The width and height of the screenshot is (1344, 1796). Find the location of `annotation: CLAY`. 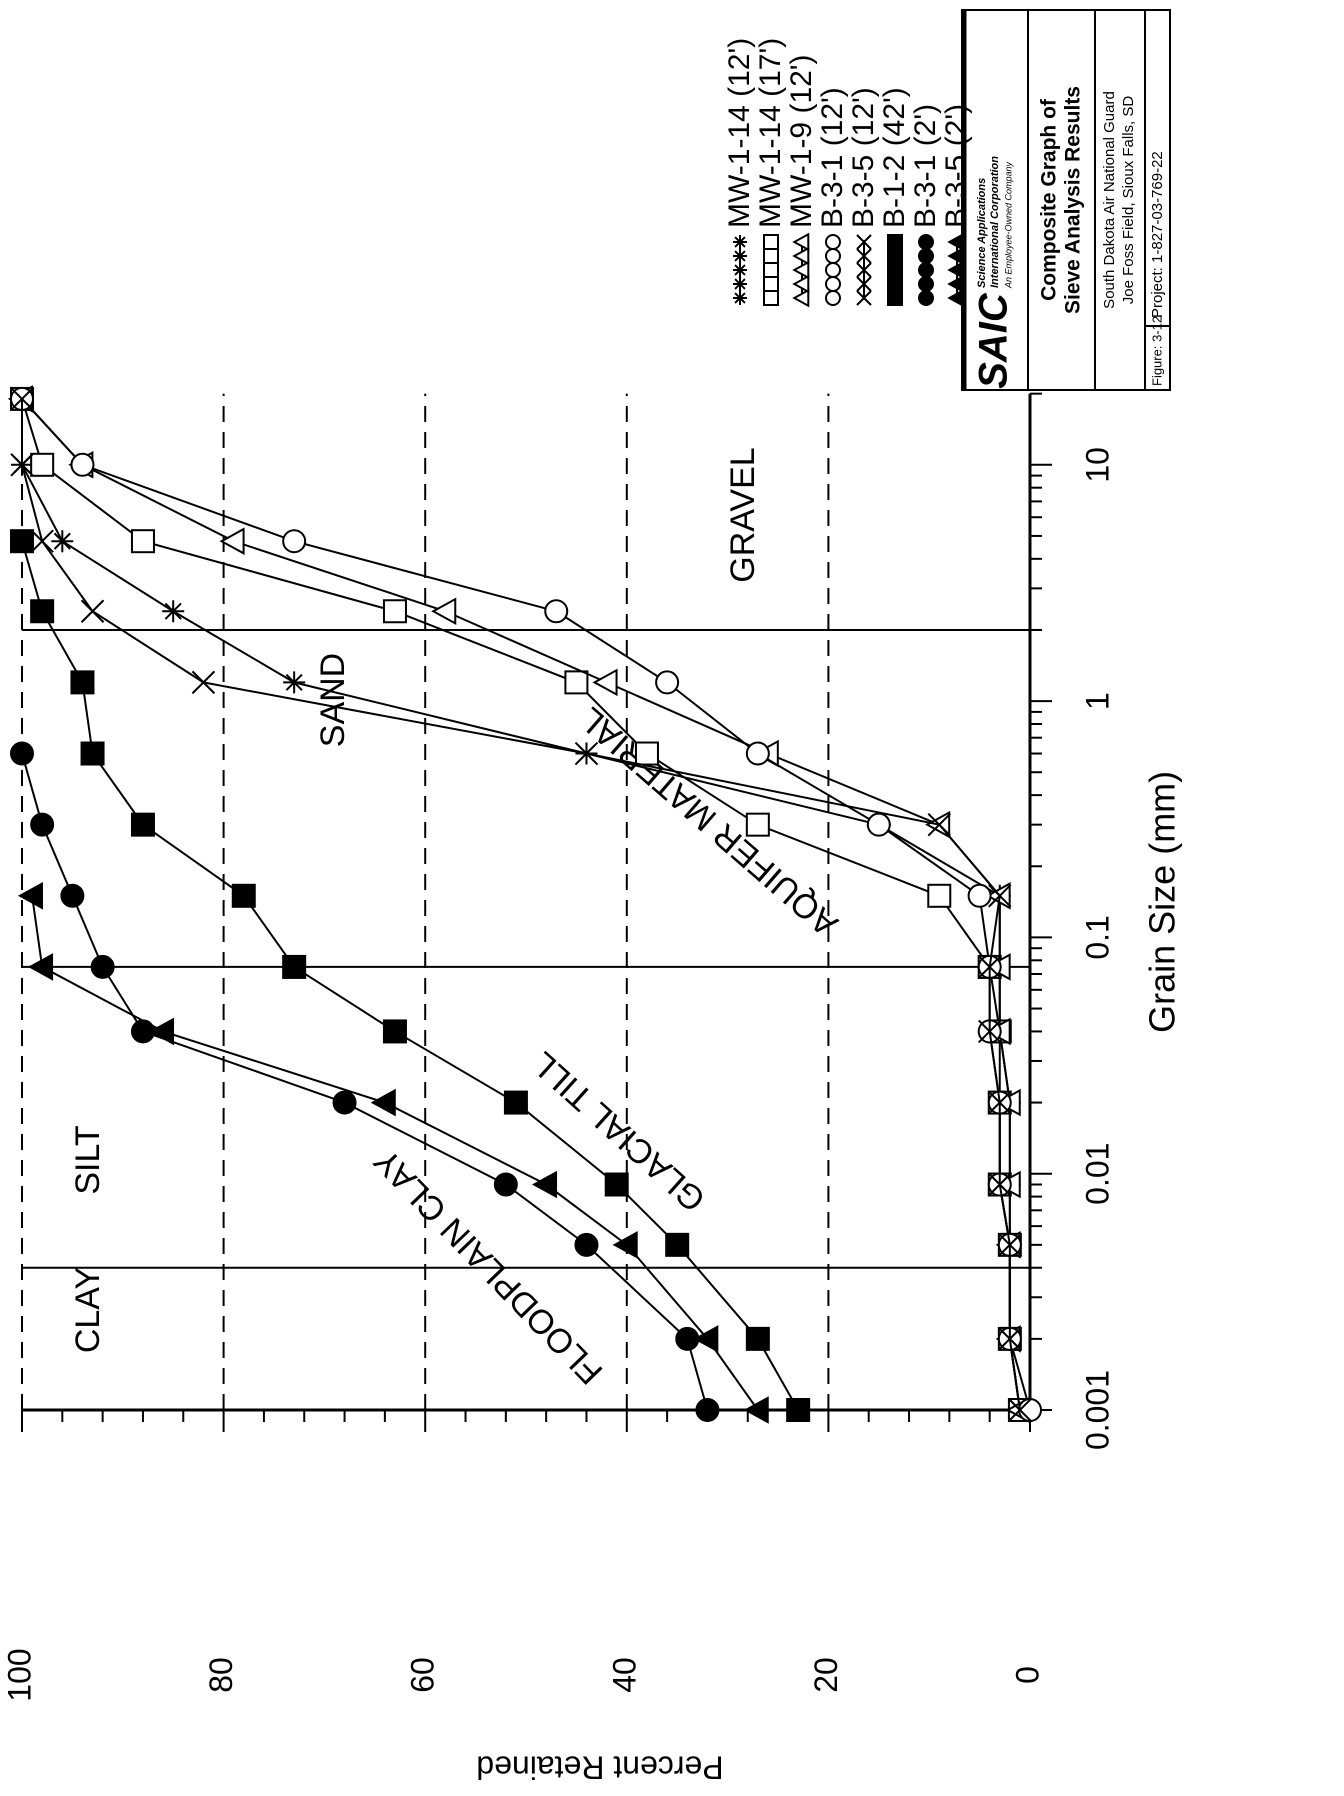

annotation: CLAY is located at coordinates (88, 1310).